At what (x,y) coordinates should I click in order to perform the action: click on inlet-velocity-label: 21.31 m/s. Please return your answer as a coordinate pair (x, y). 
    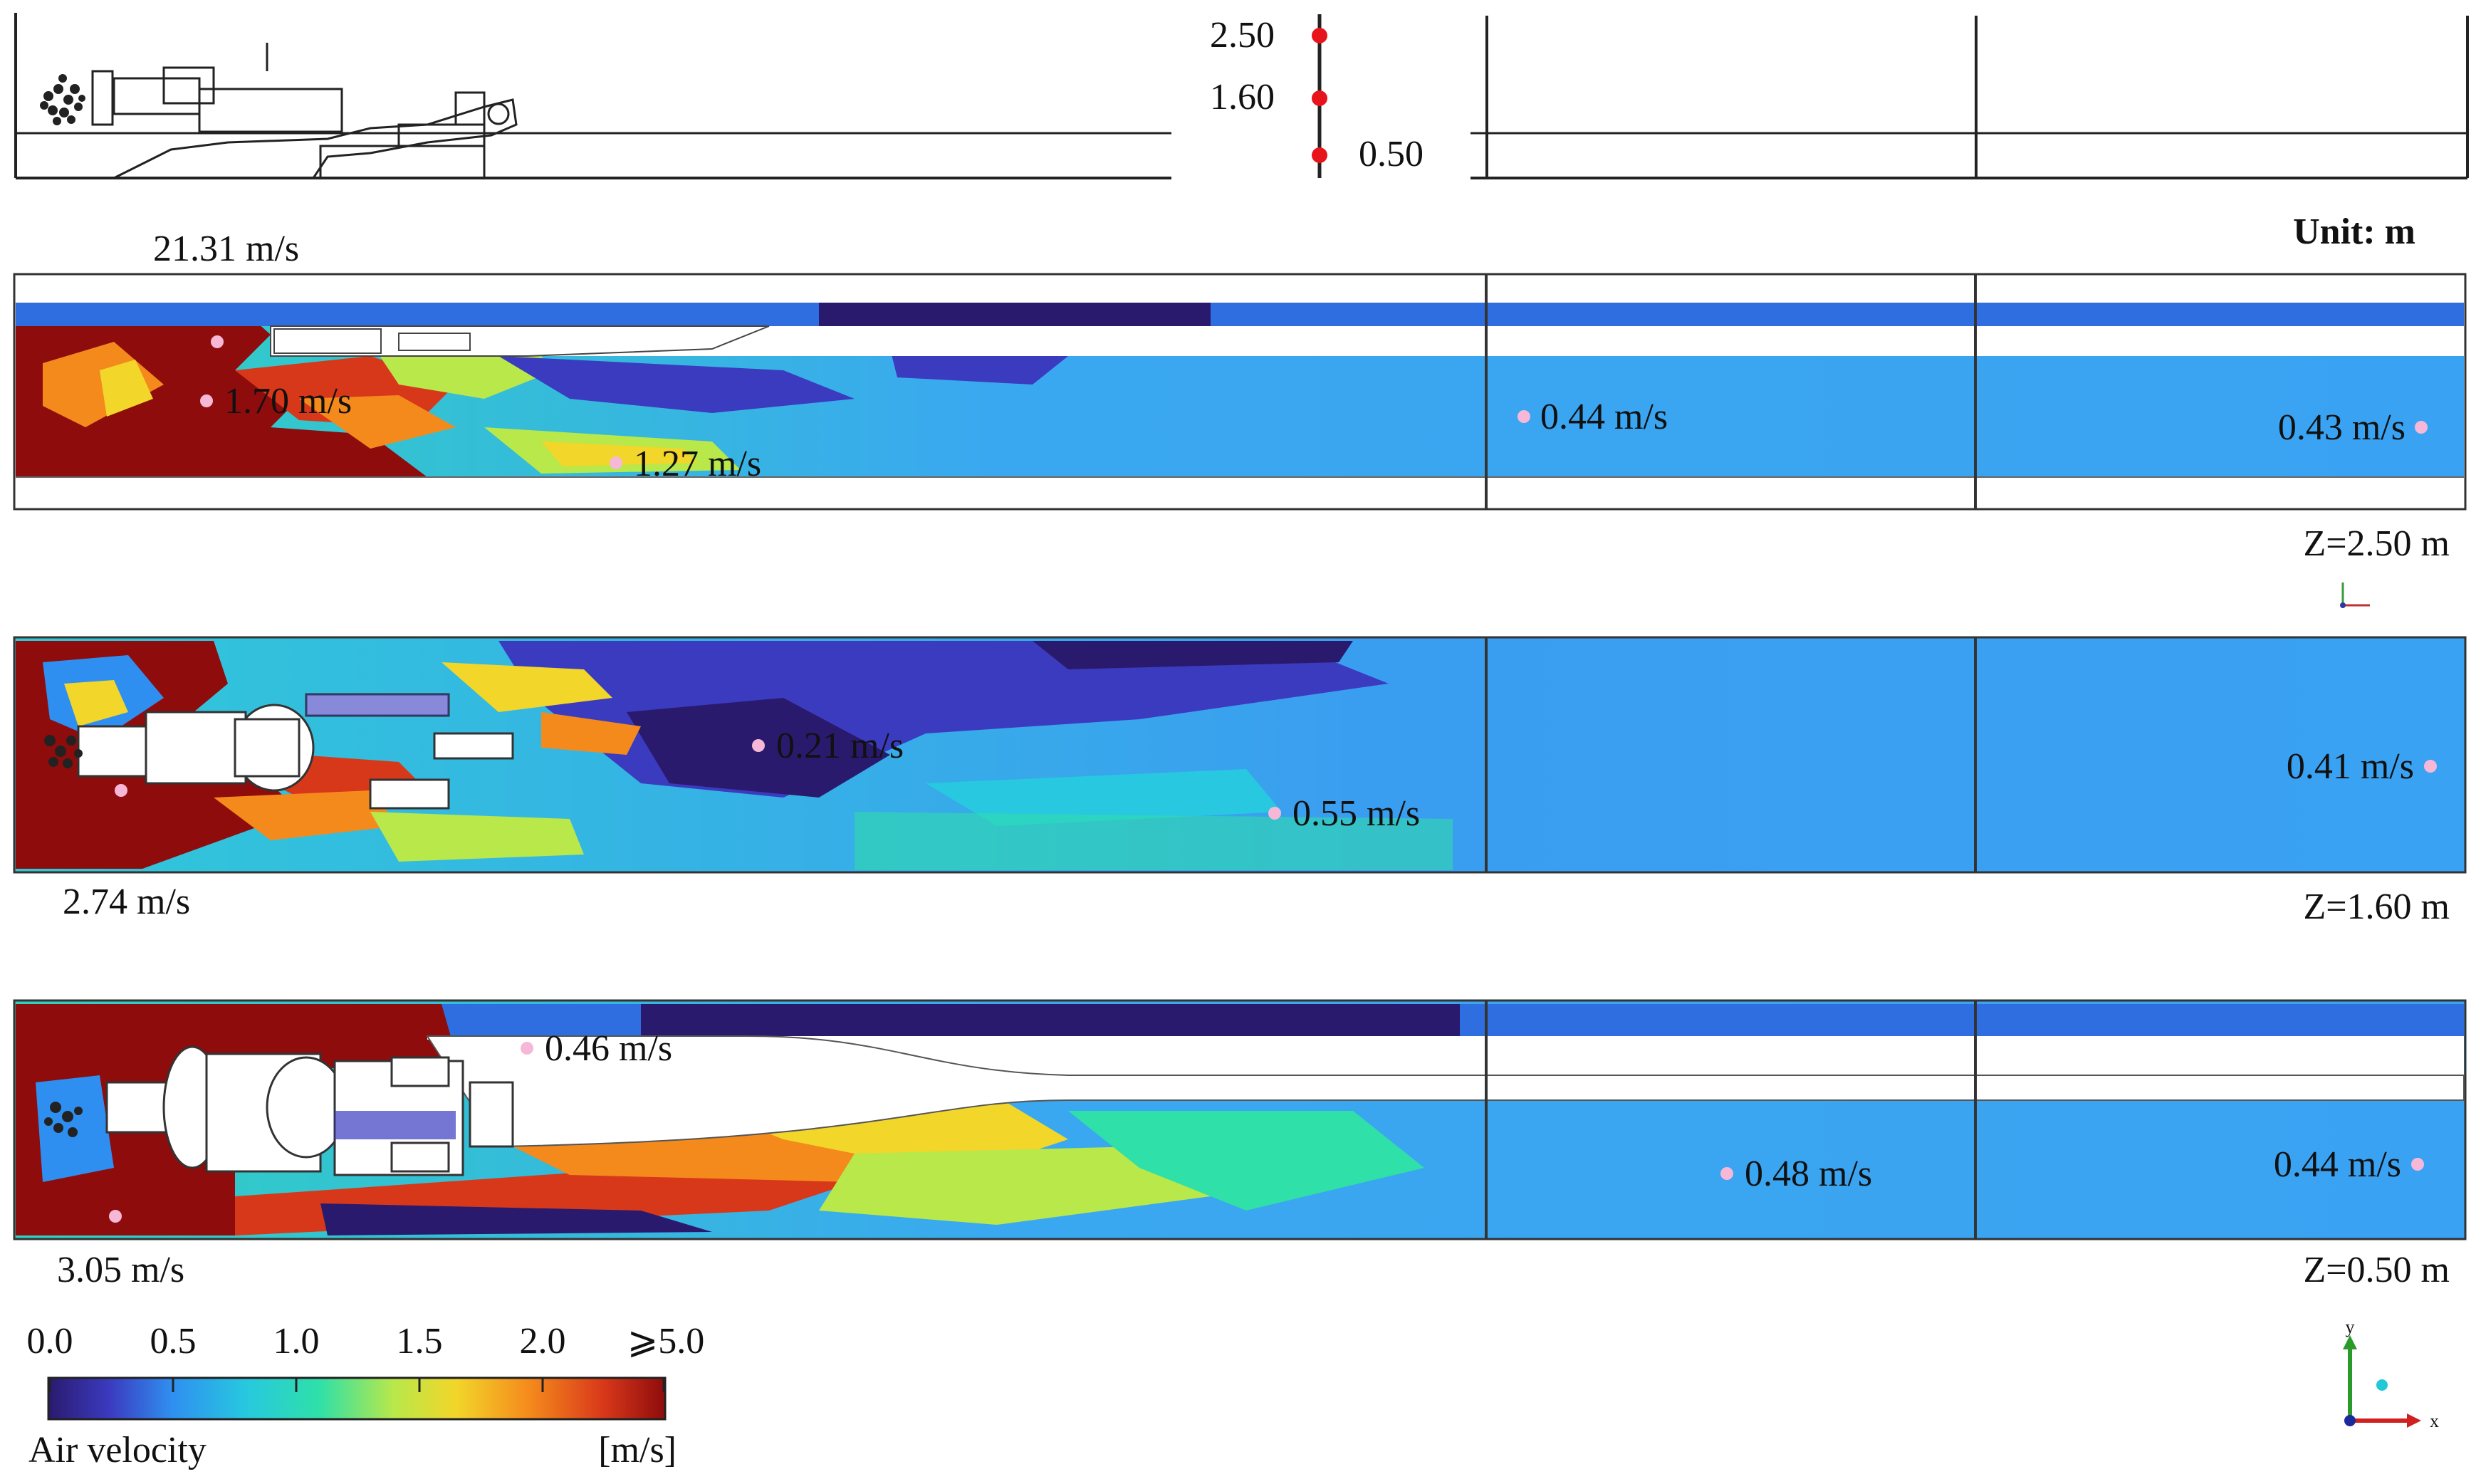
    Looking at the image, I should click on (226, 249).